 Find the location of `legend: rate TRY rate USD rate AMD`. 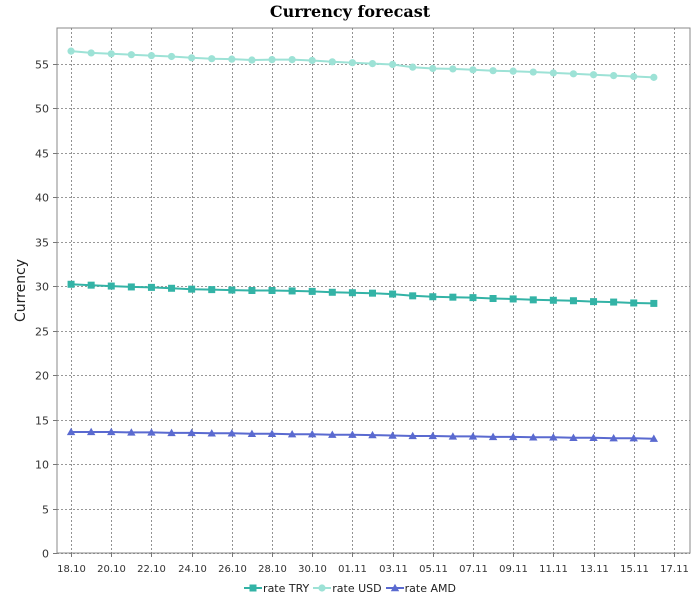

legend: rate TRY rate USD rate AMD is located at coordinates (350, 588).